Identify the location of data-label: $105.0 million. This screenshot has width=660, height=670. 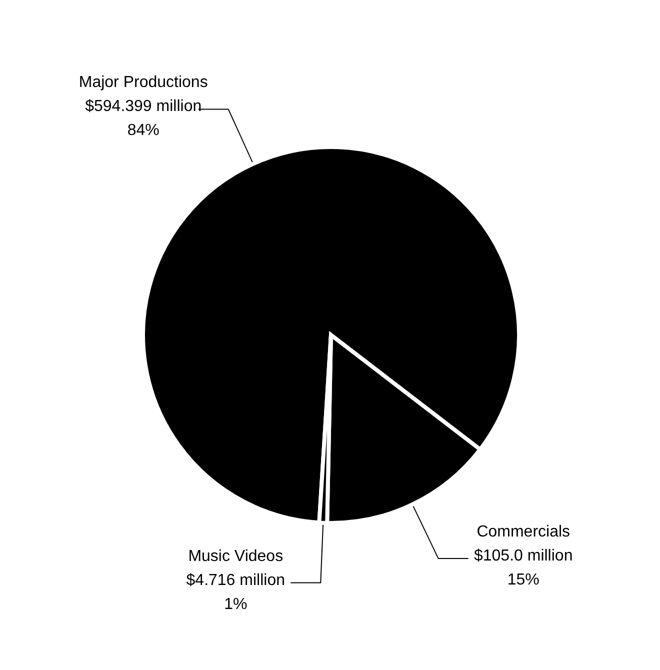
(523, 556).